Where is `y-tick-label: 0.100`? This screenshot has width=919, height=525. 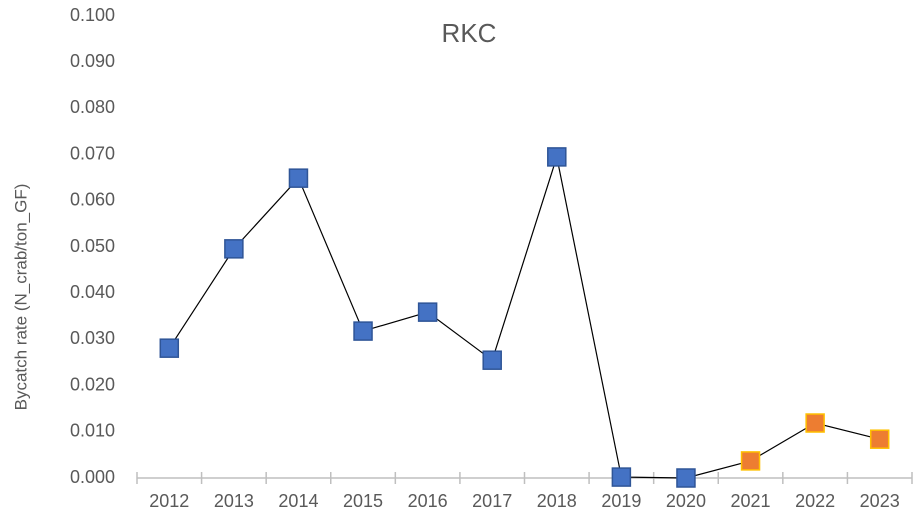 y-tick-label: 0.100 is located at coordinates (92, 15).